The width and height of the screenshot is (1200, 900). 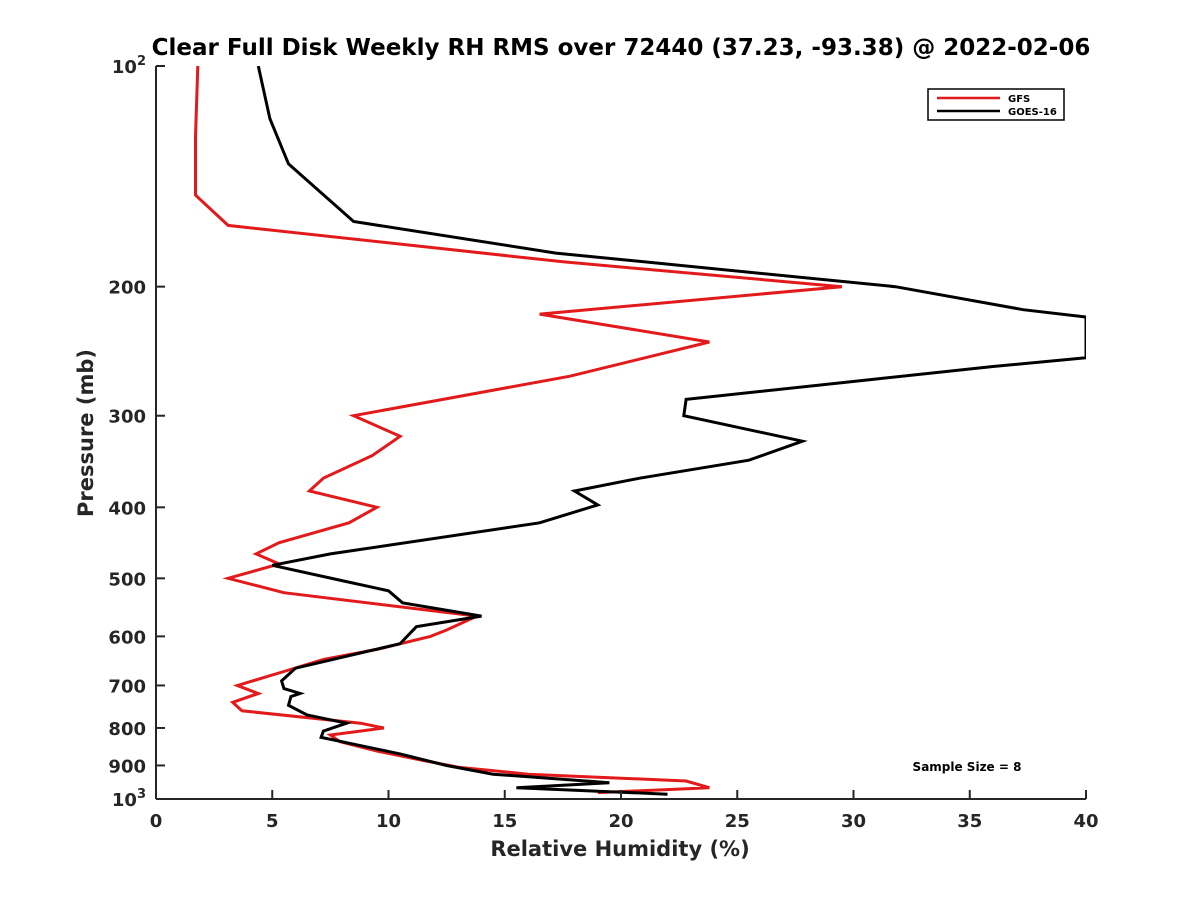 What do you see at coordinates (620, 821) in the screenshot?
I see `x-tick-label: 20` at bounding box center [620, 821].